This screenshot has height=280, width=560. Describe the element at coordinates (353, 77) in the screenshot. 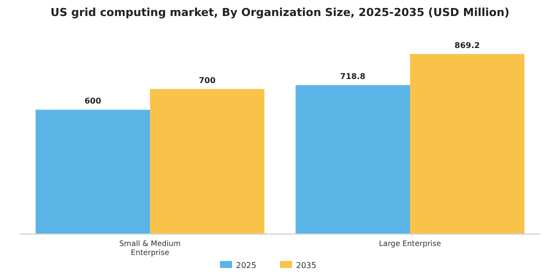

I see `data-label: 718.8` at that location.